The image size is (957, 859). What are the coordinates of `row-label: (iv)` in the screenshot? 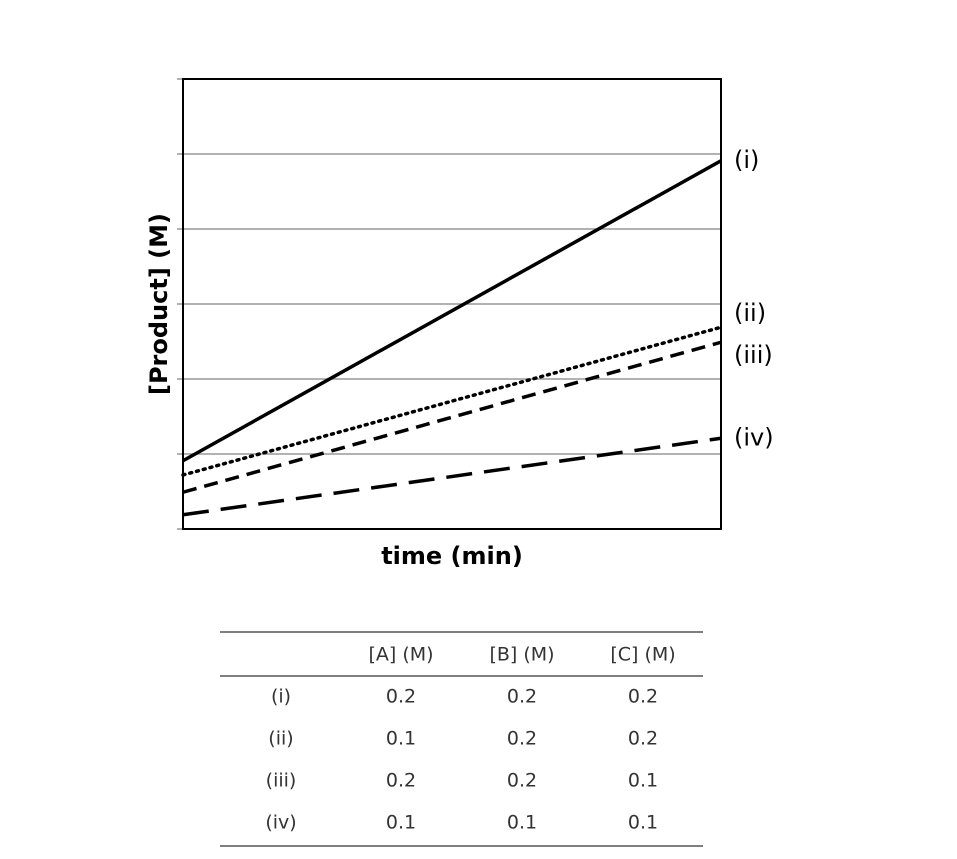 It's located at (280, 823).